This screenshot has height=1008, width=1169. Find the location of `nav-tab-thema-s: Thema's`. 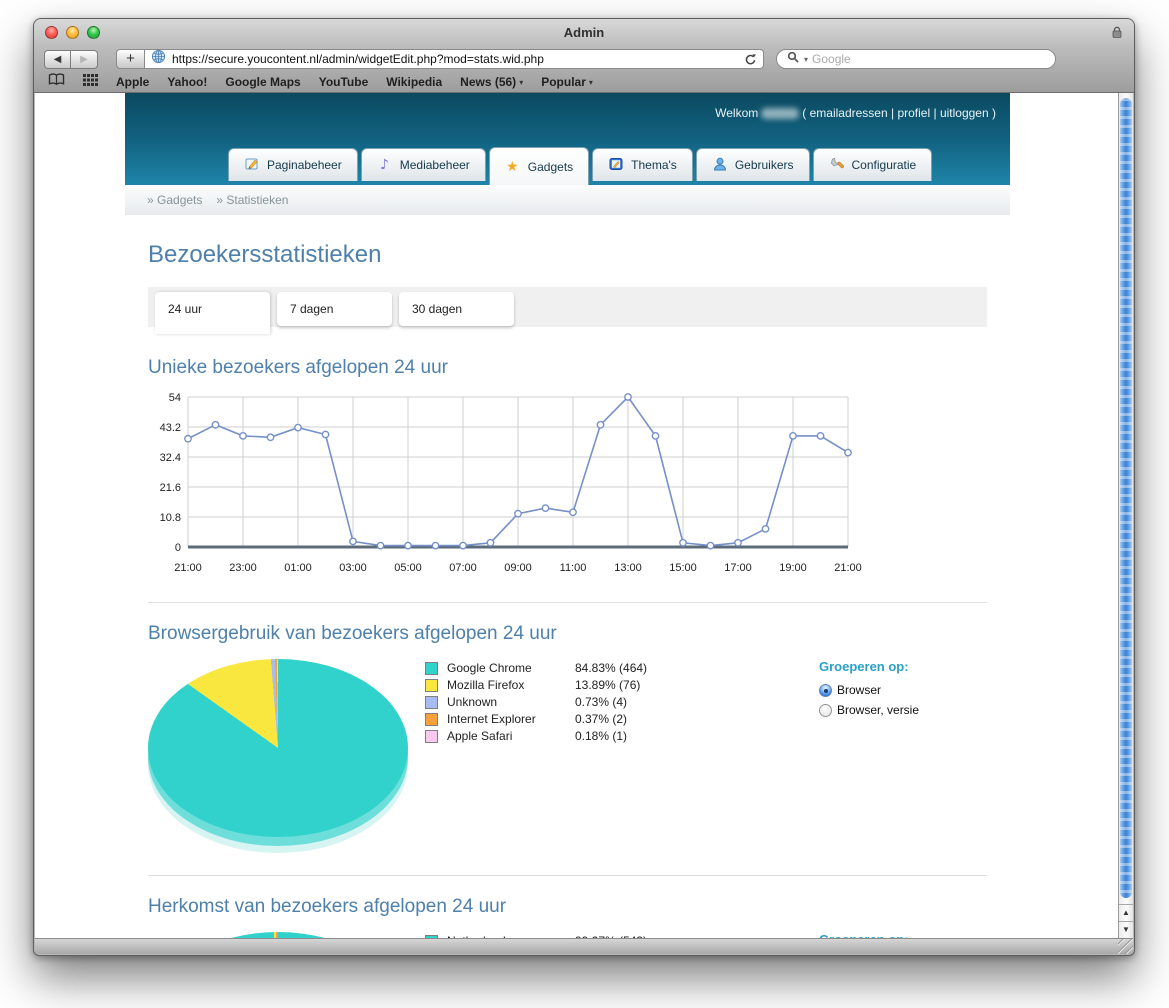

nav-tab-thema-s: Thema's is located at coordinates (642, 164).